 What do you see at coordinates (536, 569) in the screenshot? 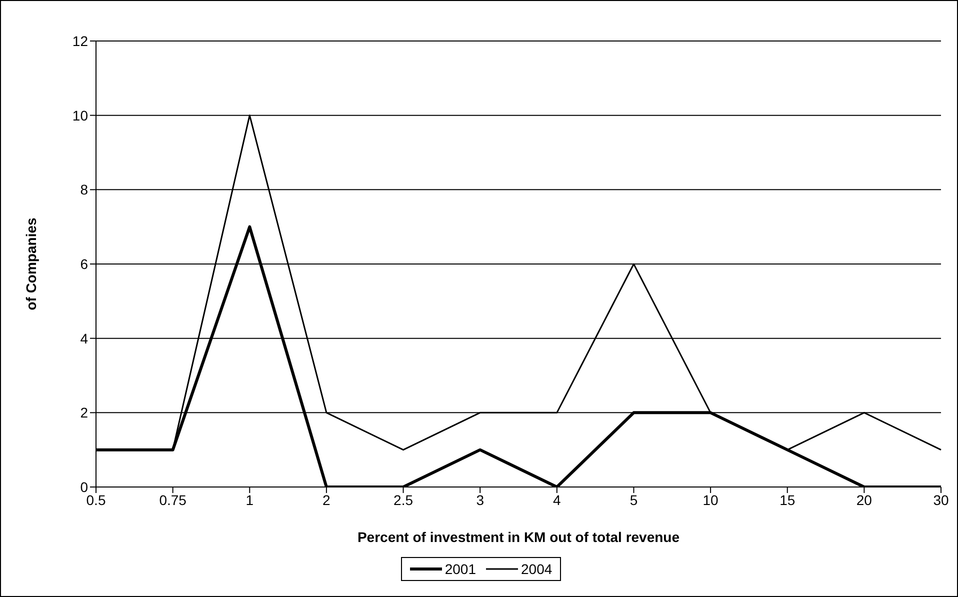
I see `legend-label: 2004` at bounding box center [536, 569].